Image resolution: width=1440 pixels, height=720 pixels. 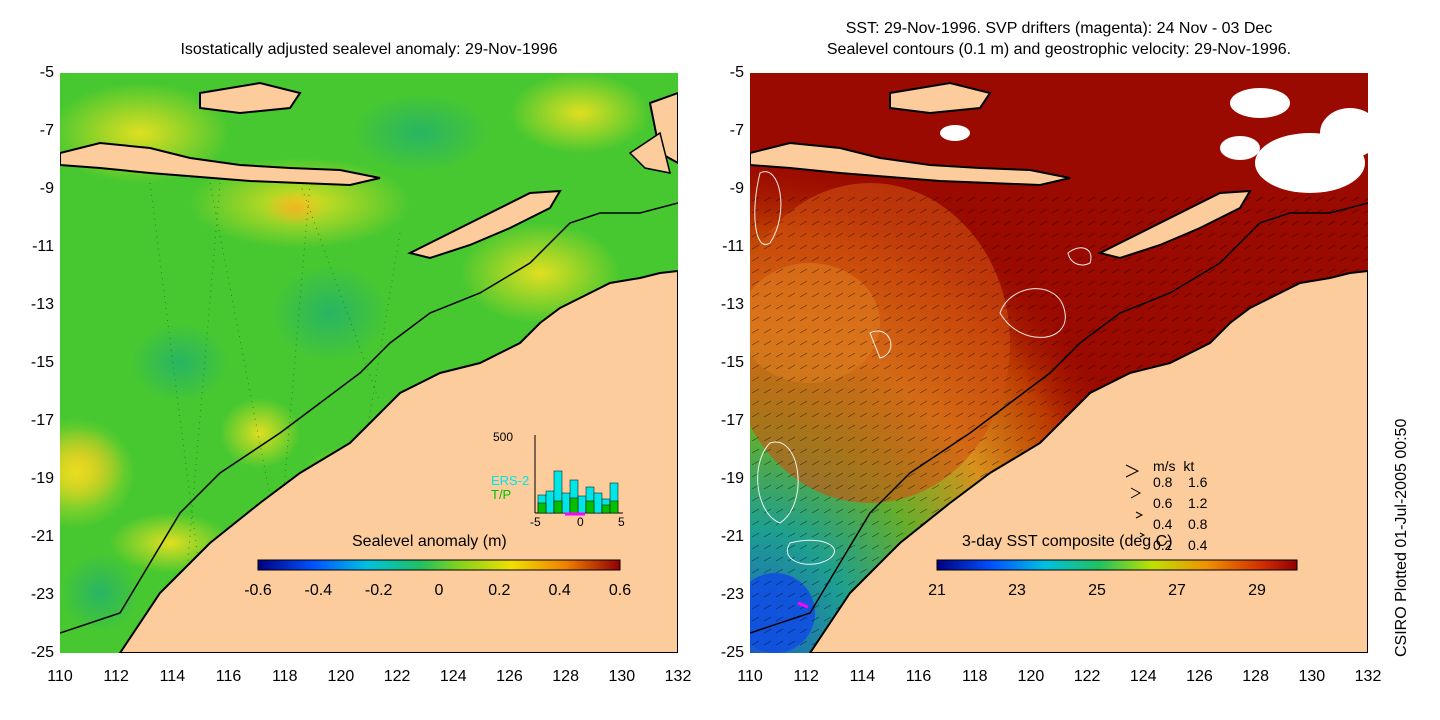 What do you see at coordinates (378, 590) in the screenshot?
I see `sla-colorbar-tick: -0.2` at bounding box center [378, 590].